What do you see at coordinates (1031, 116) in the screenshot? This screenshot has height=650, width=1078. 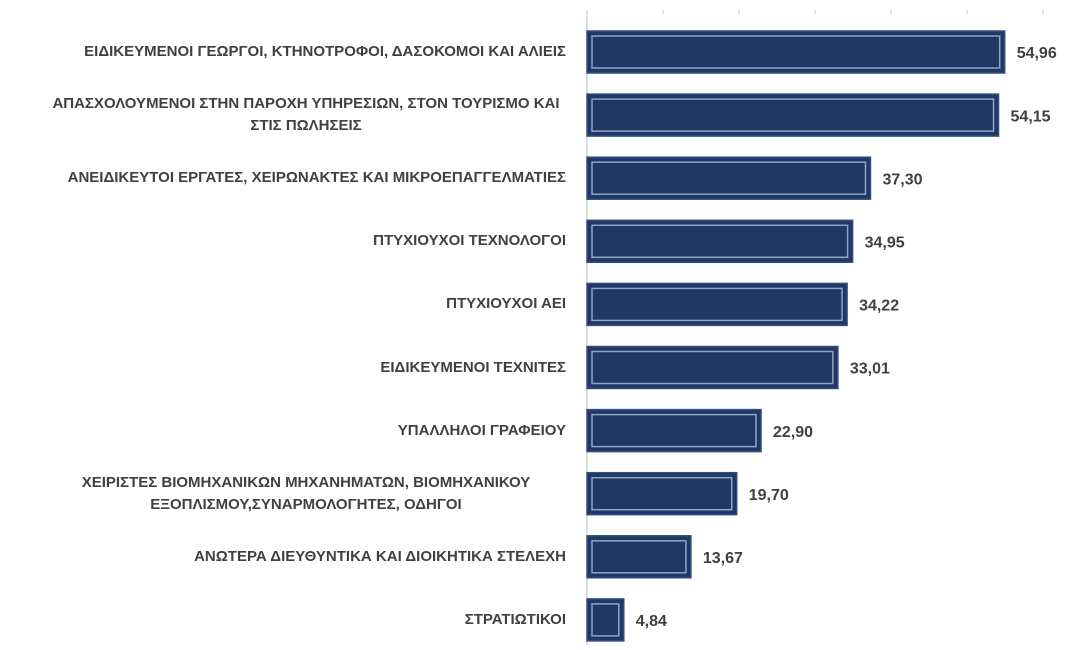 I see `value-label: 54,15` at bounding box center [1031, 116].